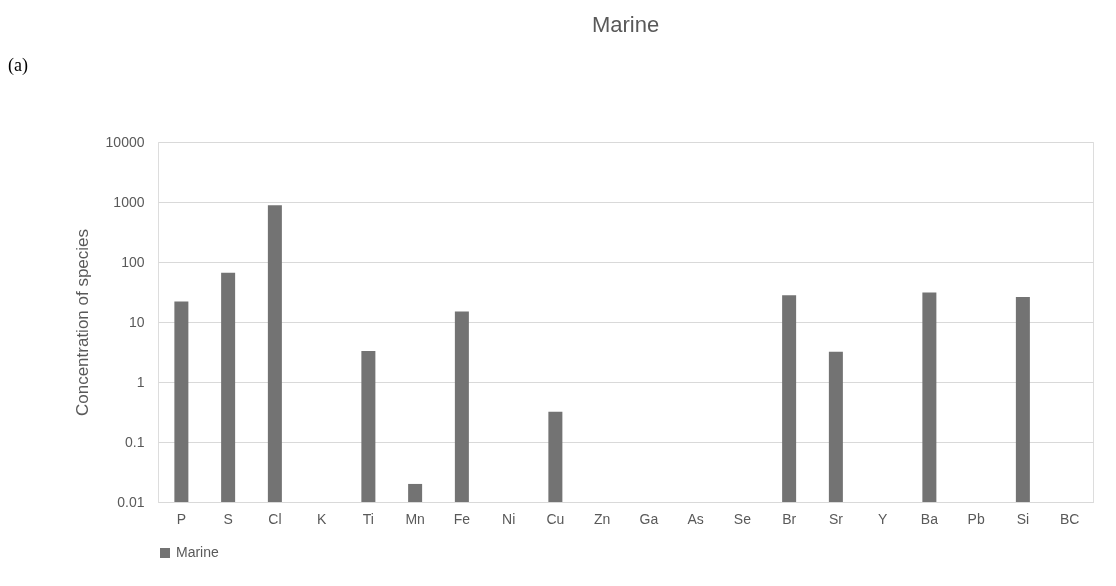 This screenshot has height=586, width=1116. What do you see at coordinates (695, 518) in the screenshot?
I see `x-tick-label: As` at bounding box center [695, 518].